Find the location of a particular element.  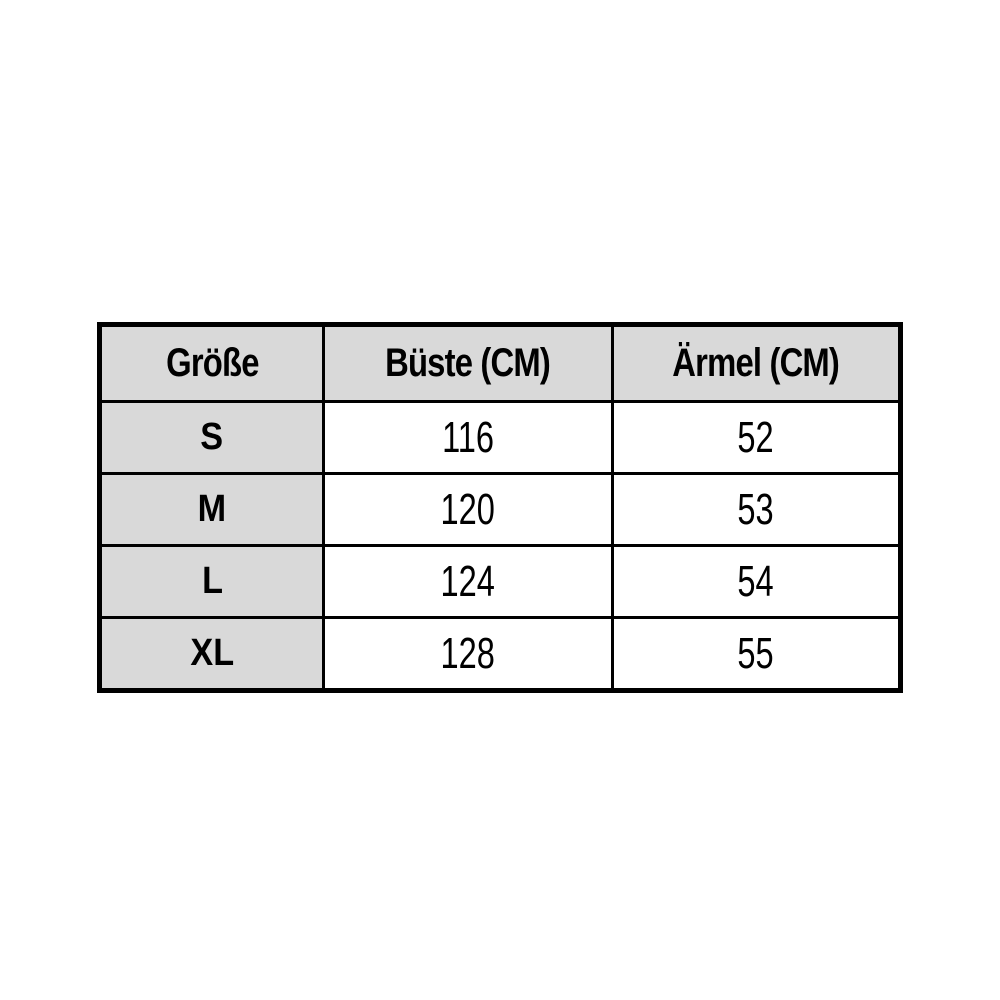

sleeve-cell: 54 is located at coordinates (756, 581).